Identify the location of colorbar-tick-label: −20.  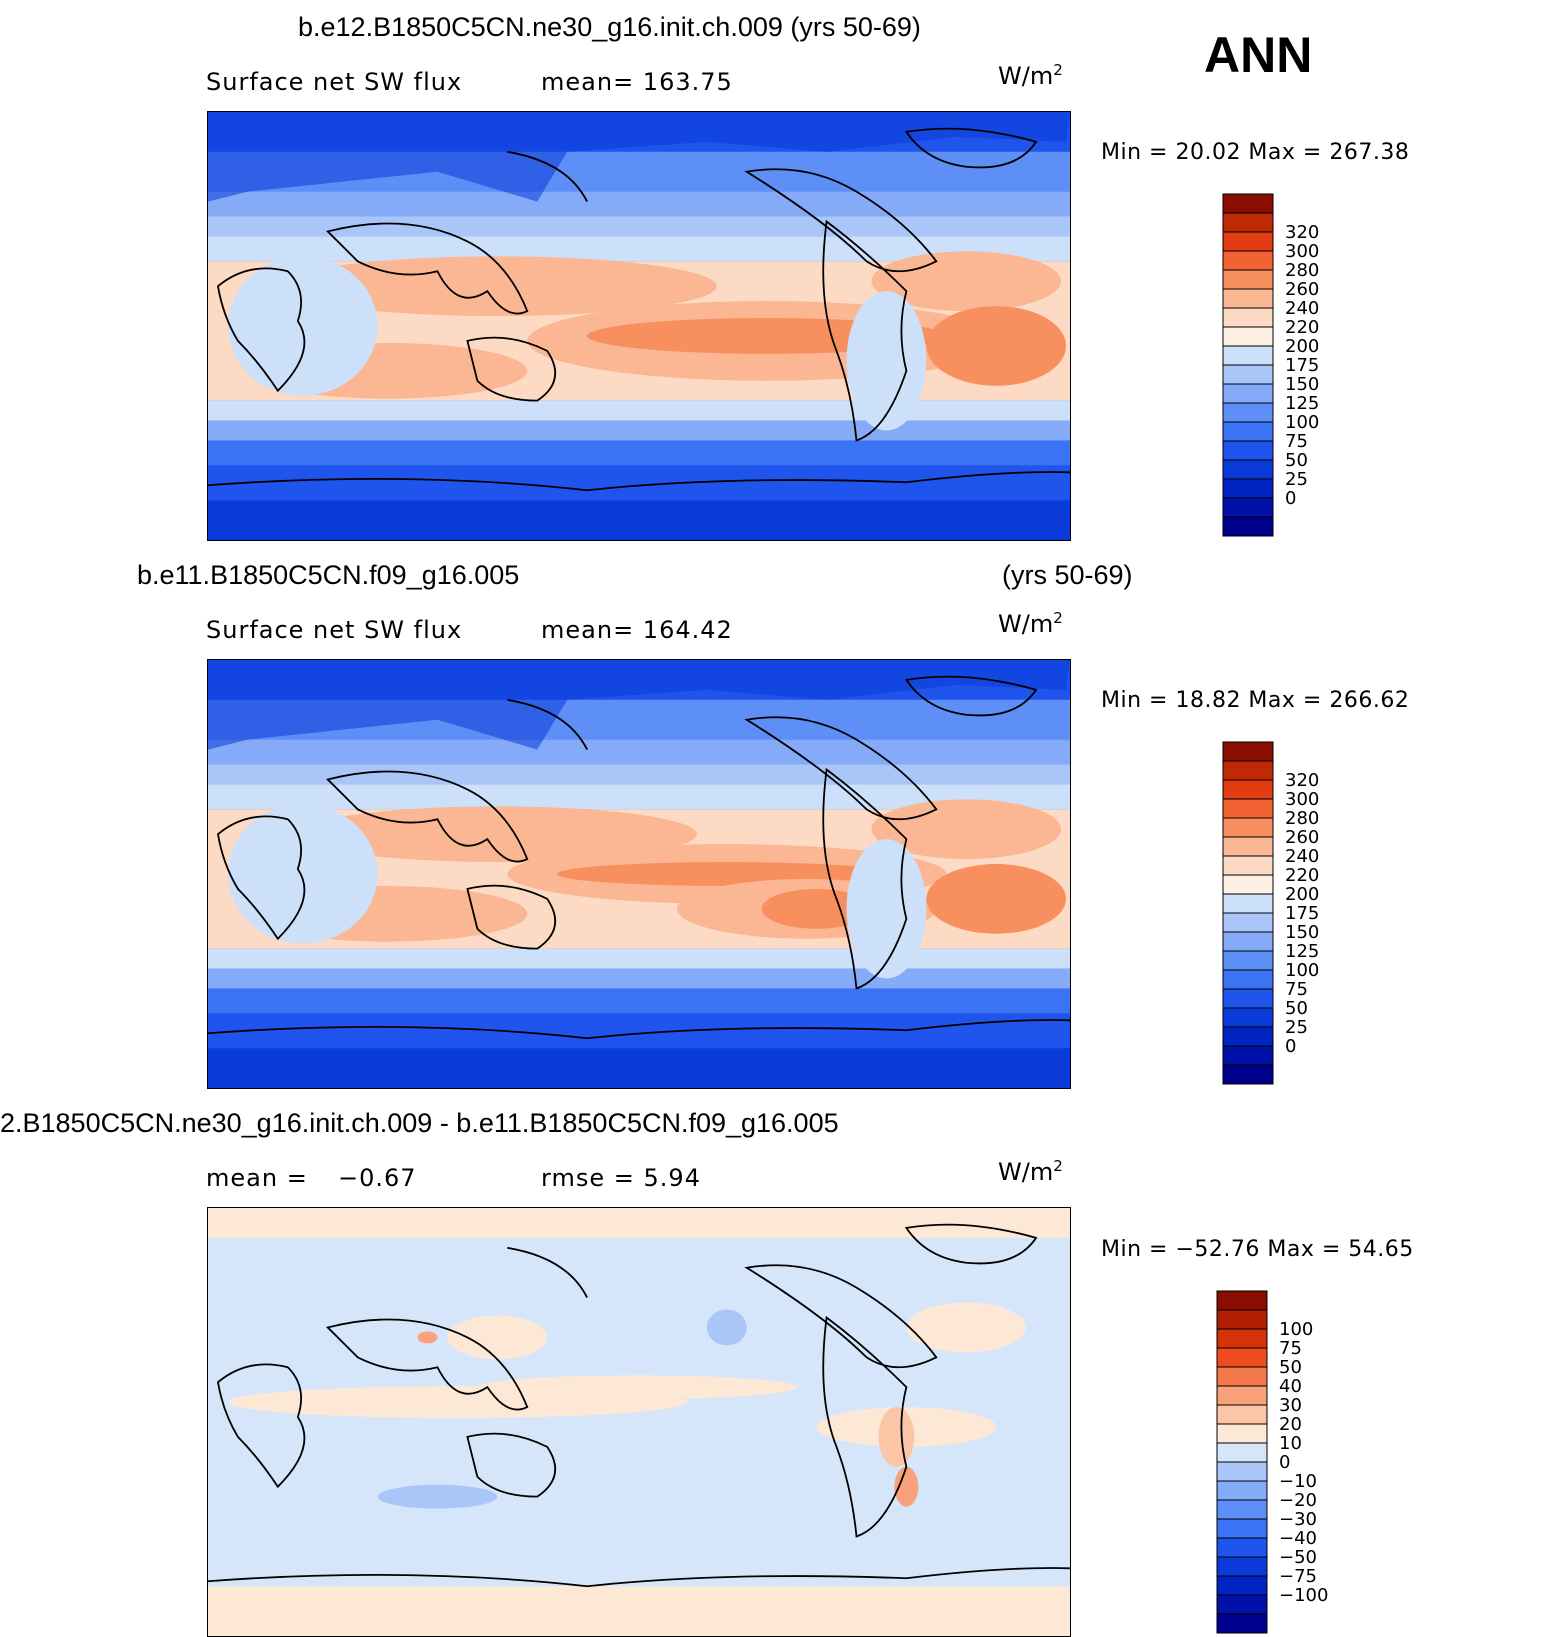
(1298, 1500).